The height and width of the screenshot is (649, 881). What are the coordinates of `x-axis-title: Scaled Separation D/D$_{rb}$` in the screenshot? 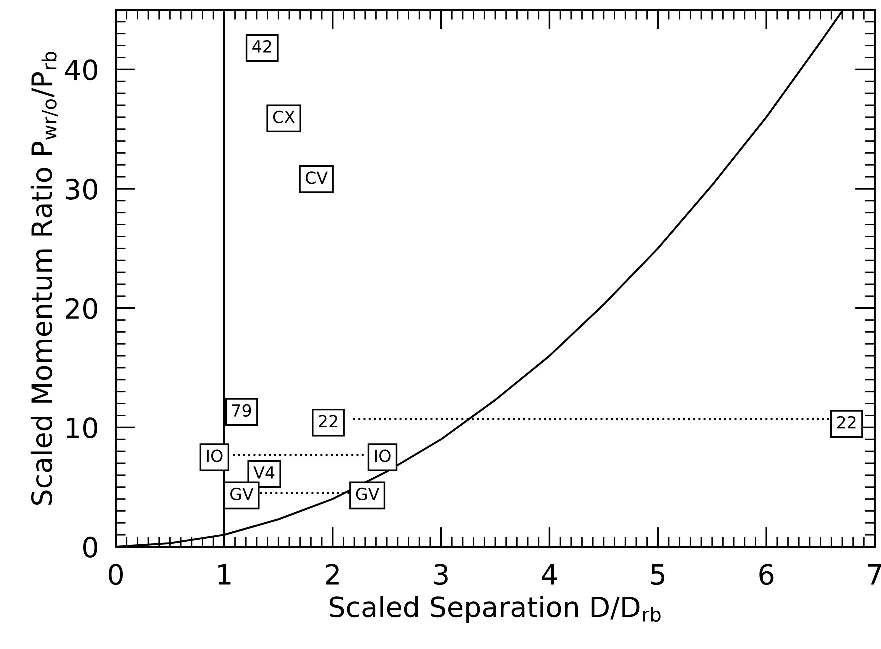 It's located at (495, 609).